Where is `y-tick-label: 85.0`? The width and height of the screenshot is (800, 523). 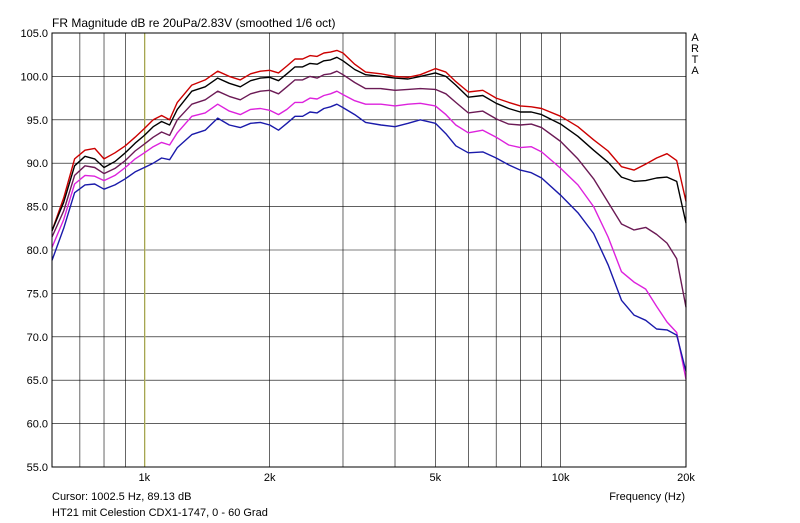
y-tick-label: 85.0 is located at coordinates (37, 208).